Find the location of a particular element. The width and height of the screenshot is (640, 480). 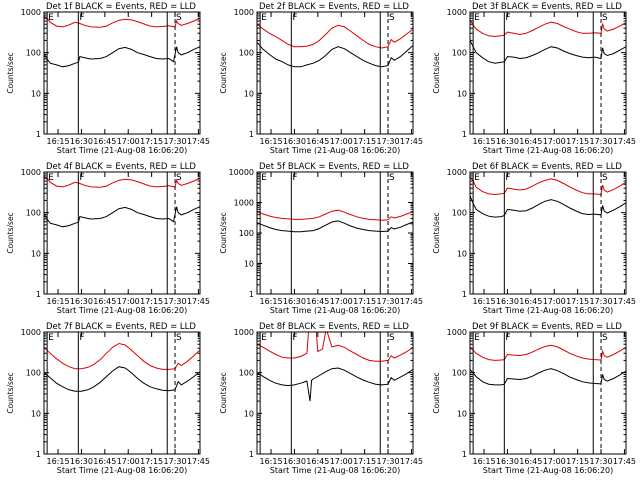

chart-title: Det 4f BLACK = Events, RED = LLD is located at coordinates (121, 167).